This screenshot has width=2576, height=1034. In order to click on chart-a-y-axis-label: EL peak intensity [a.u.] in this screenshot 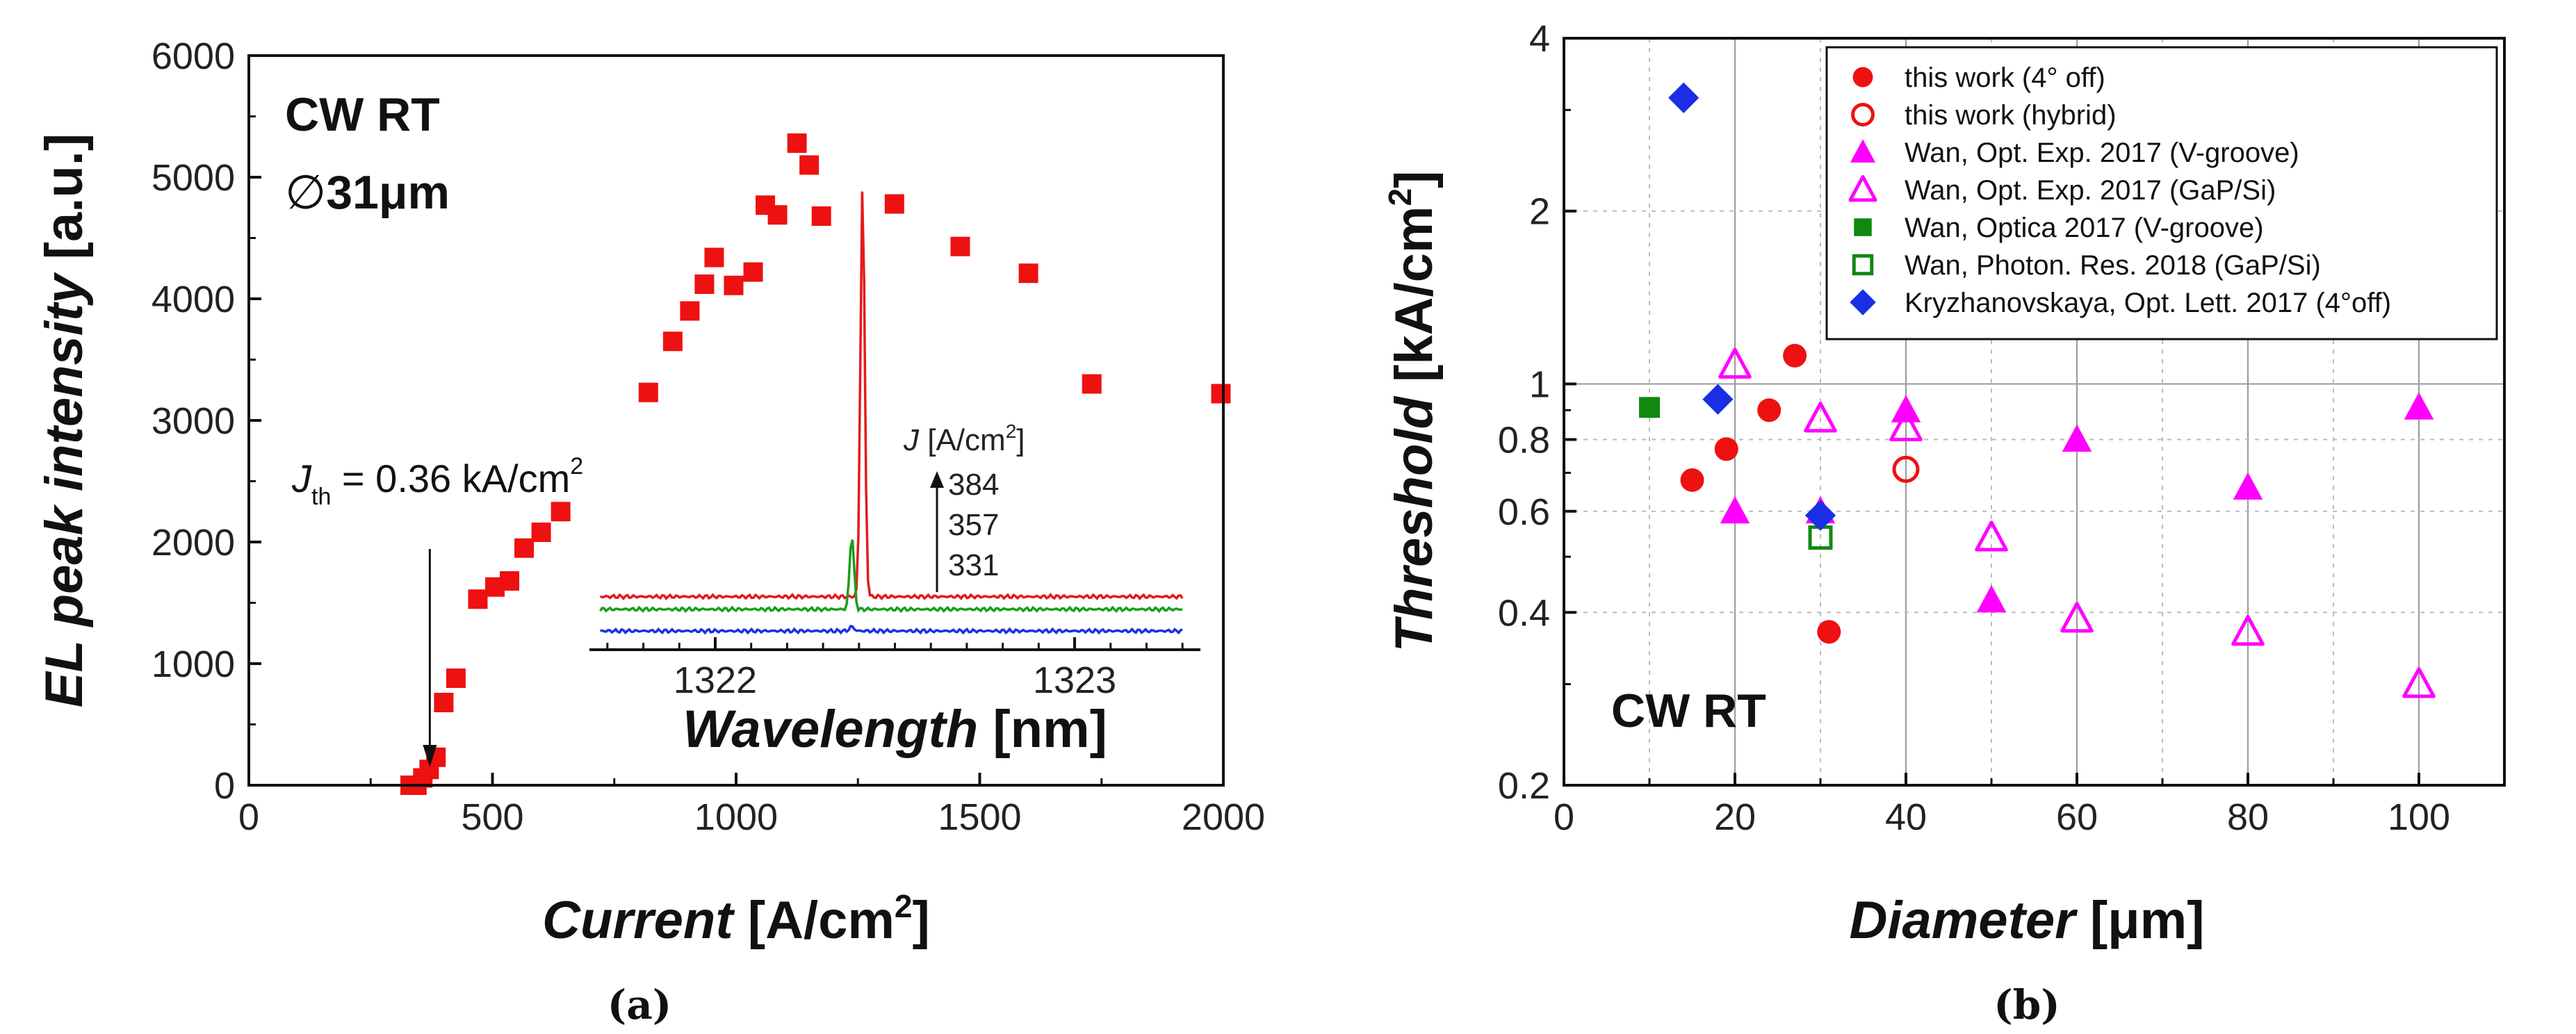, I will do `click(64, 420)`.